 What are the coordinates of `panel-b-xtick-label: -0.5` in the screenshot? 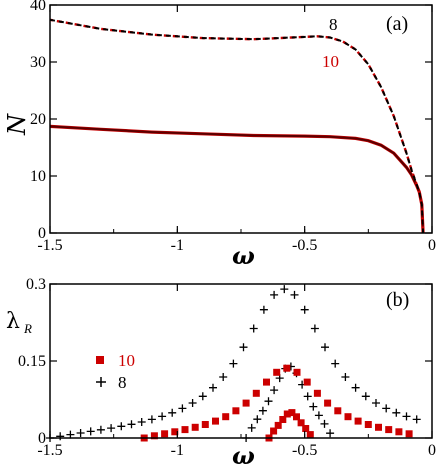 It's located at (304, 450).